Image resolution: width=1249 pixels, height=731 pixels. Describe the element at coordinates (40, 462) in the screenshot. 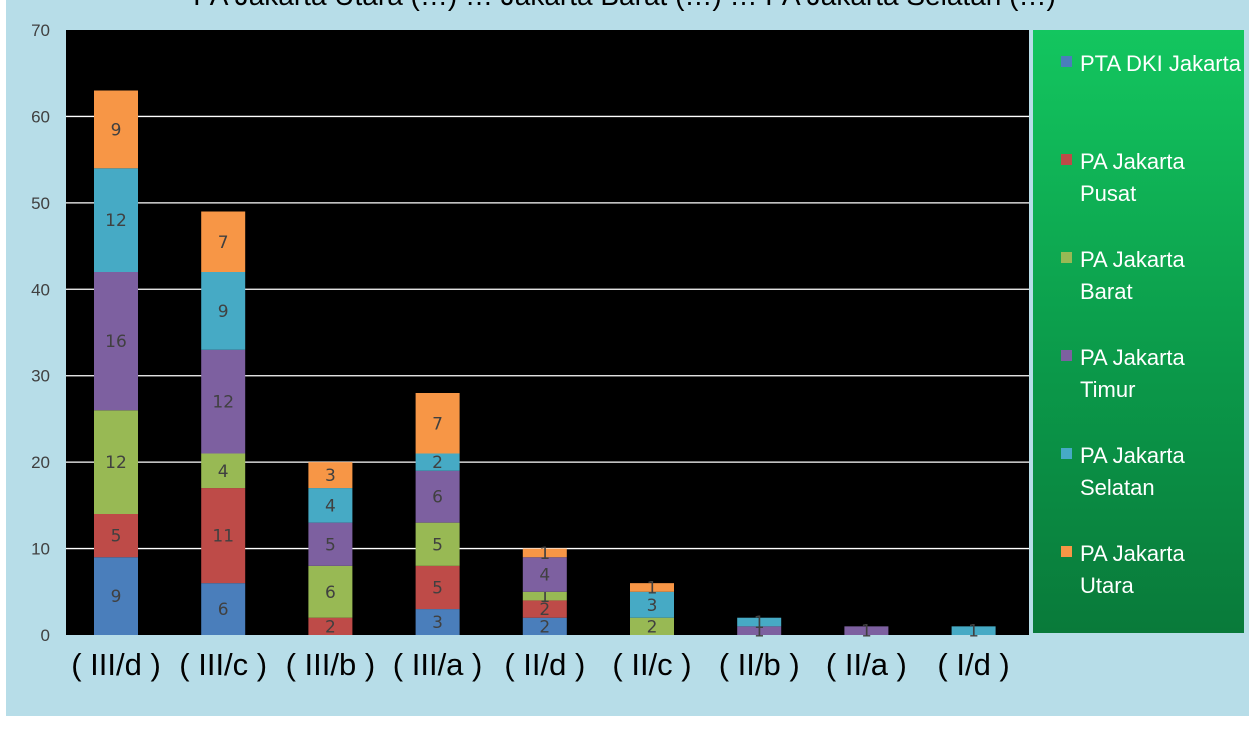

I see `y-tick-label: 20` at that location.